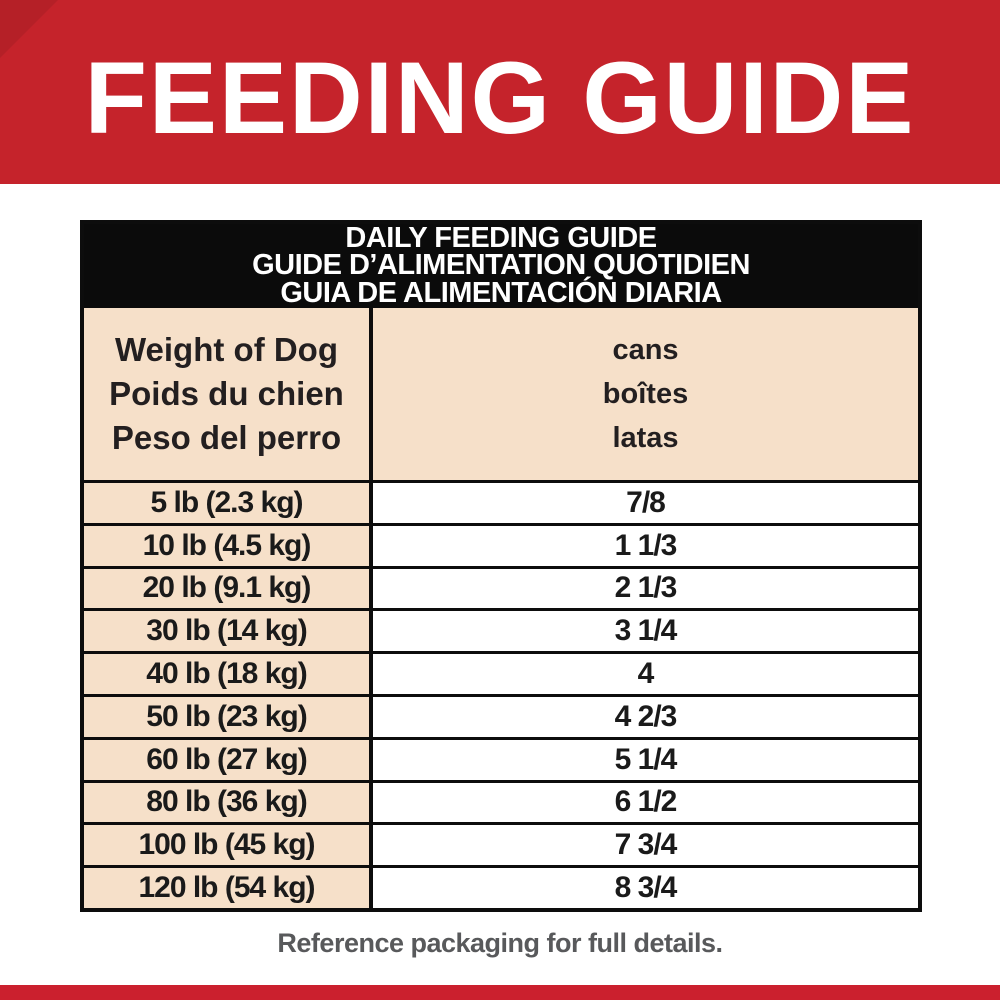 Image resolution: width=1000 pixels, height=1000 pixels. I want to click on bottom-red-strip, so click(500, 992).